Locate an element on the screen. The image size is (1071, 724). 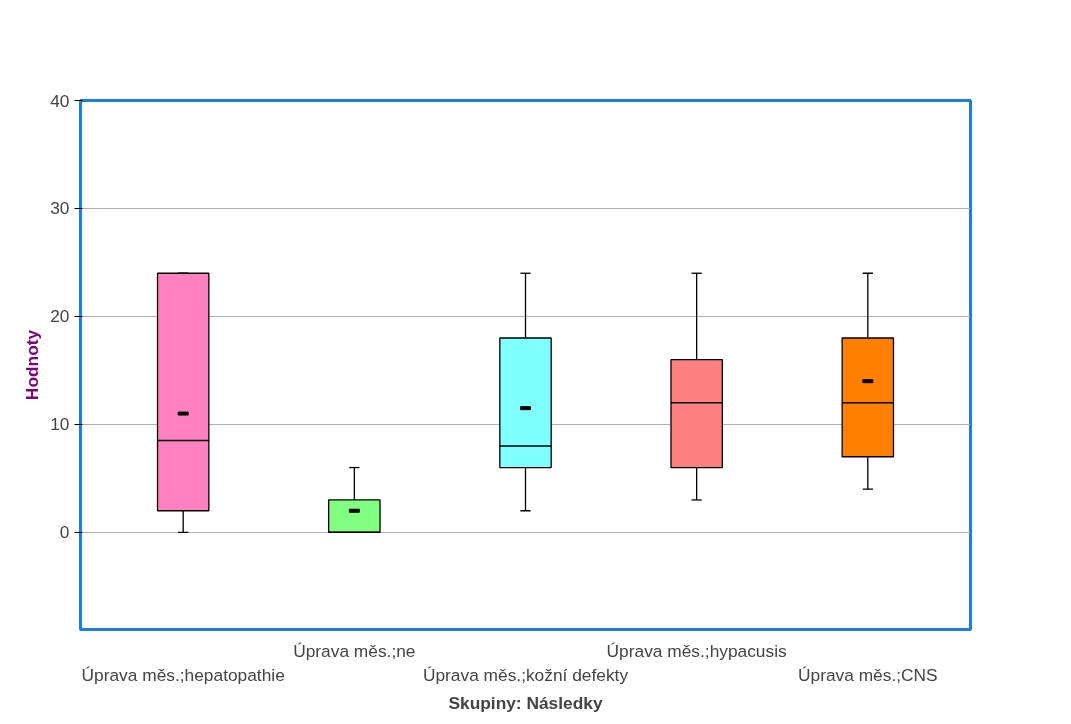
y-tick-label: 10 is located at coordinates (60, 424).